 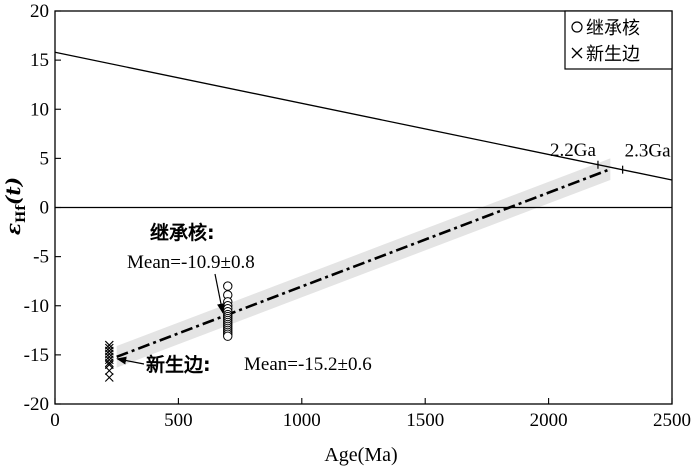 I want to click on y-tick-label: -15, so click(x=36, y=355).